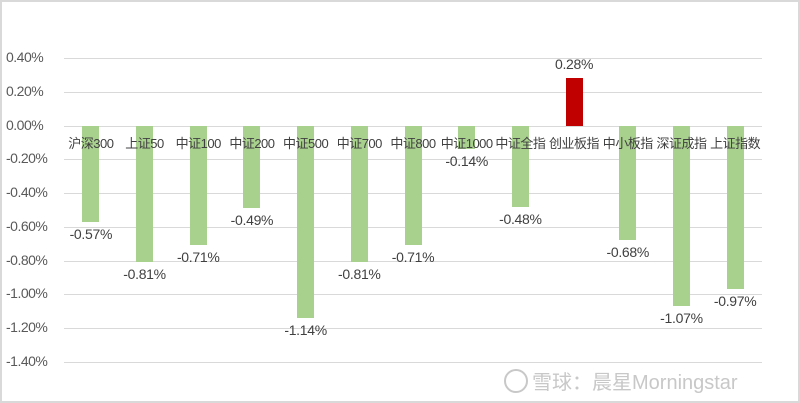 Image resolution: width=800 pixels, height=403 pixels. I want to click on category-label: 中证200, so click(252, 143).